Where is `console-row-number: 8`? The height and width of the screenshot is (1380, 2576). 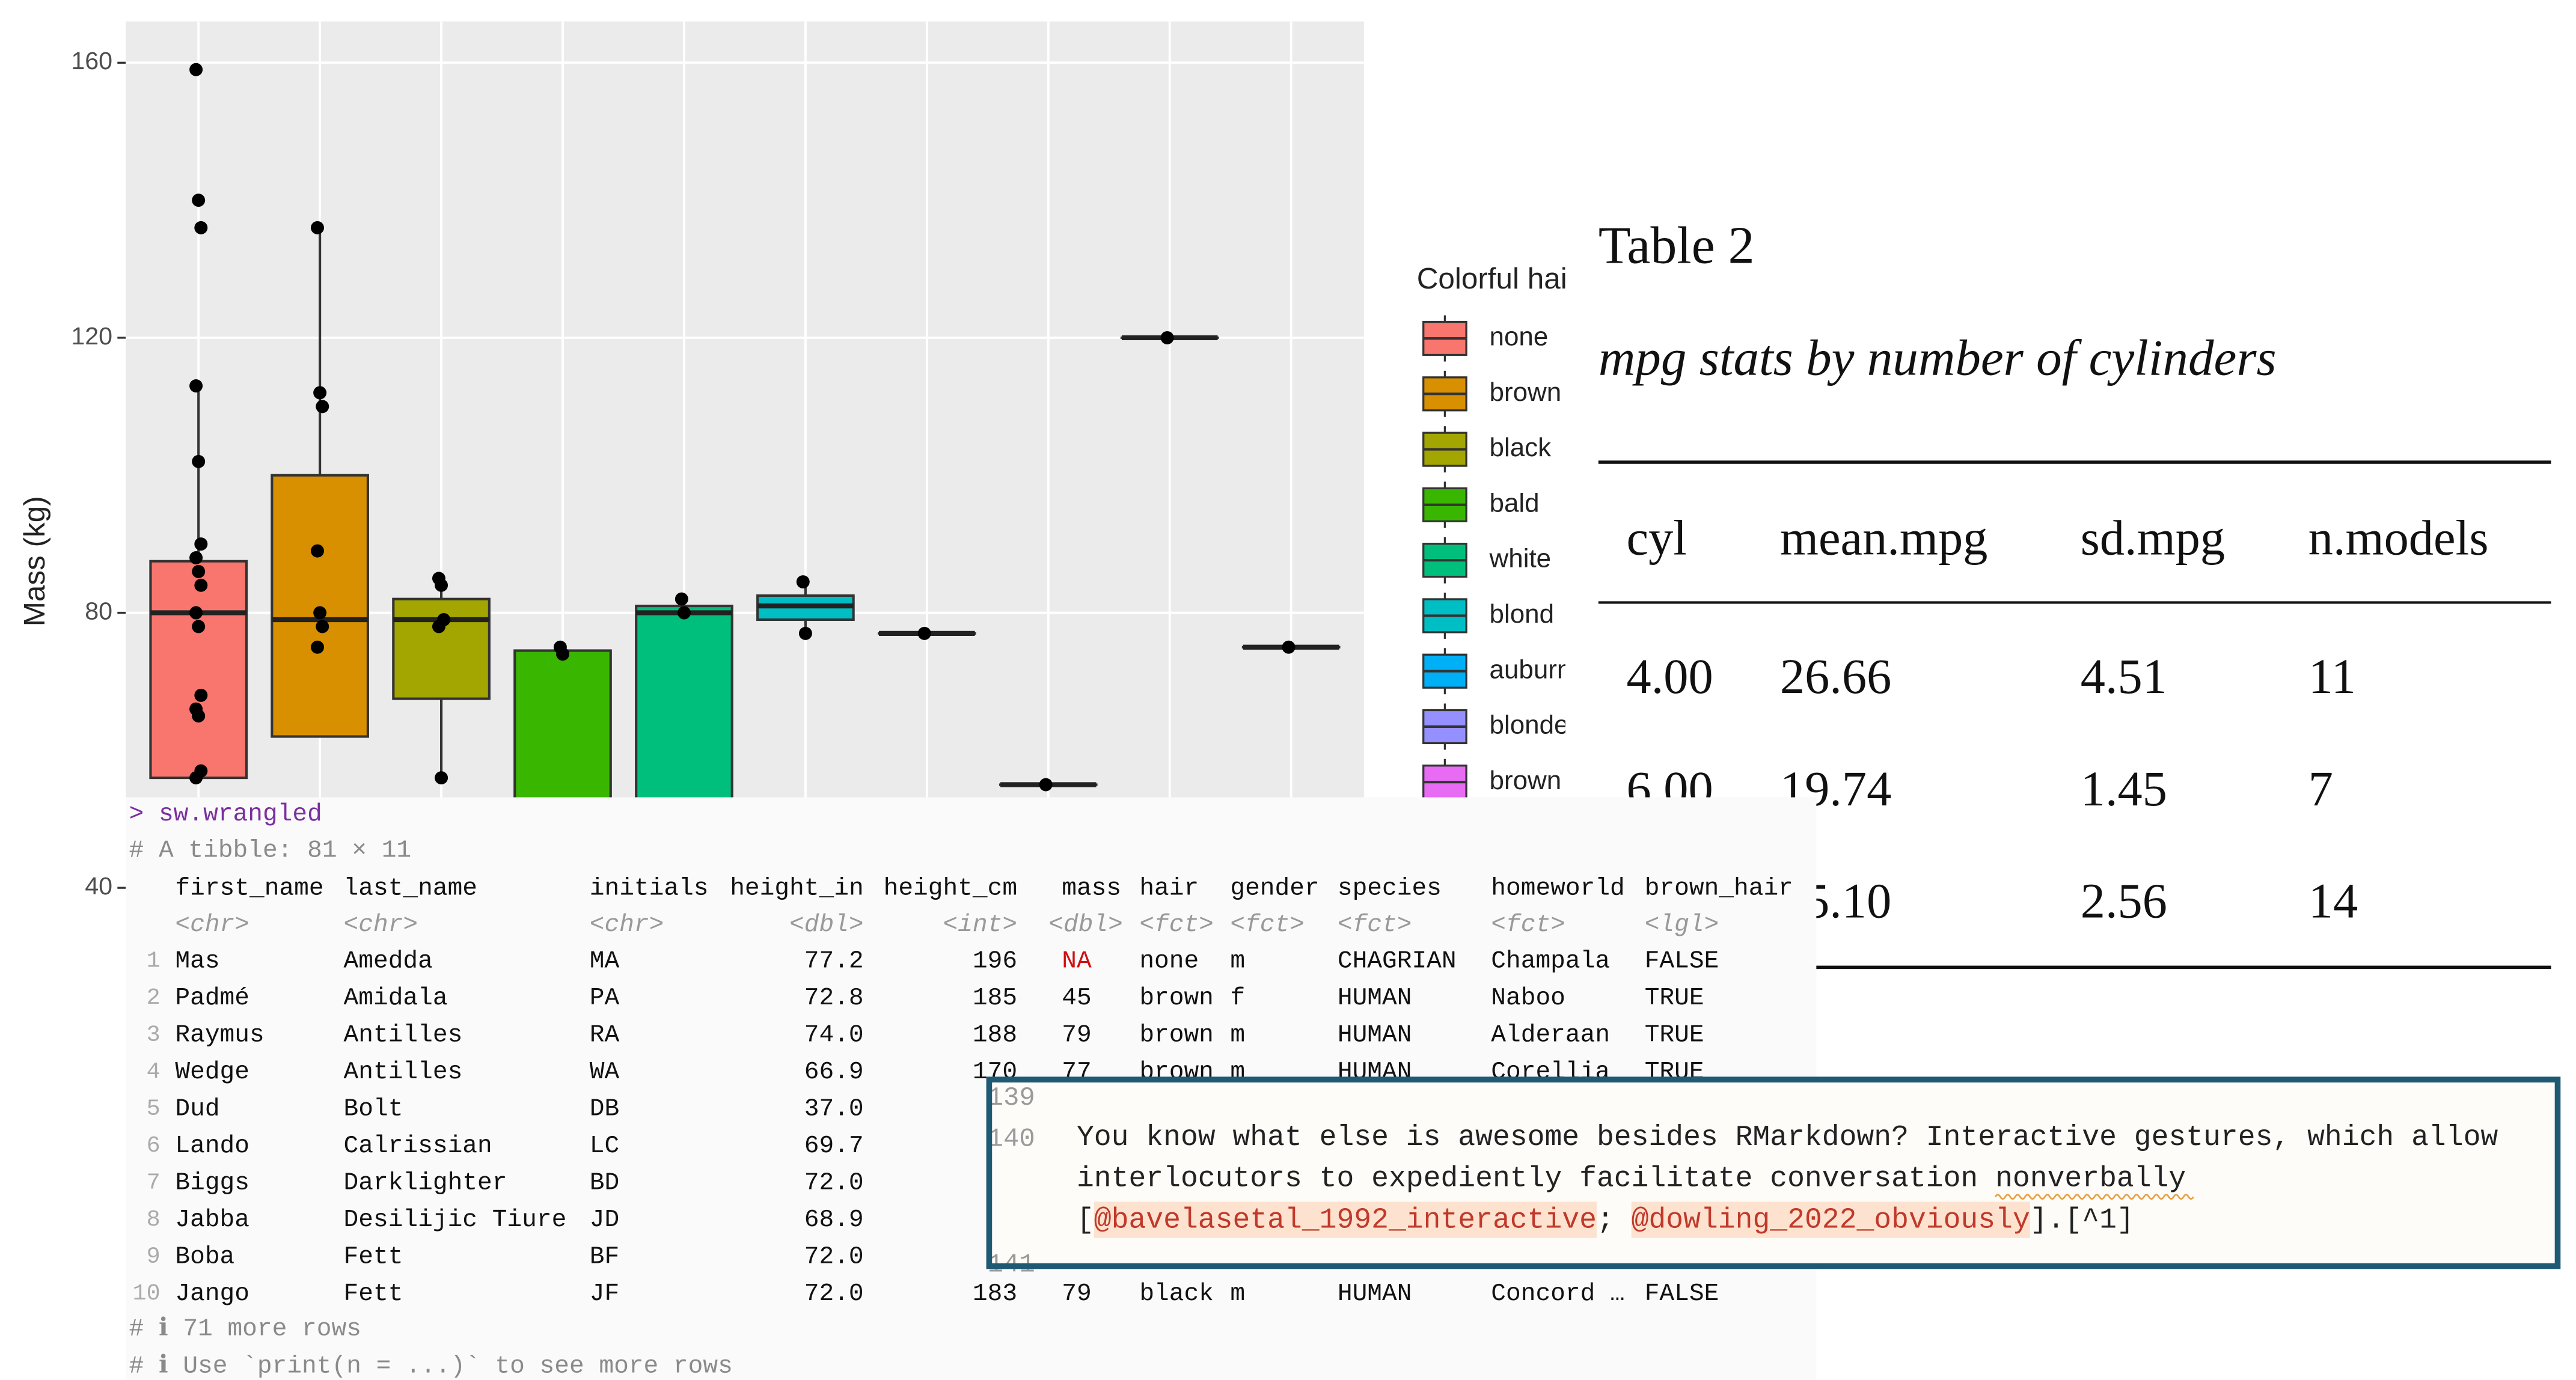 console-row-number: 8 is located at coordinates (154, 1219).